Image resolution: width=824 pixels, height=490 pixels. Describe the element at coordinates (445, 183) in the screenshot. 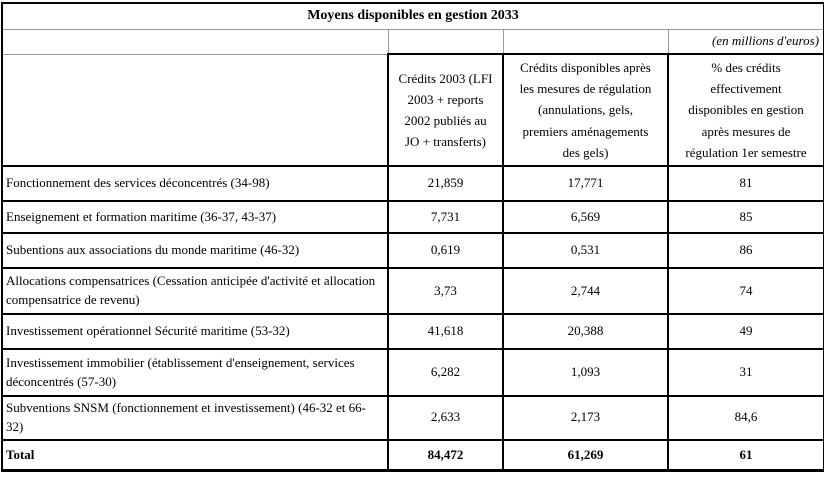

I see `credits-2003-value: 21,859` at that location.